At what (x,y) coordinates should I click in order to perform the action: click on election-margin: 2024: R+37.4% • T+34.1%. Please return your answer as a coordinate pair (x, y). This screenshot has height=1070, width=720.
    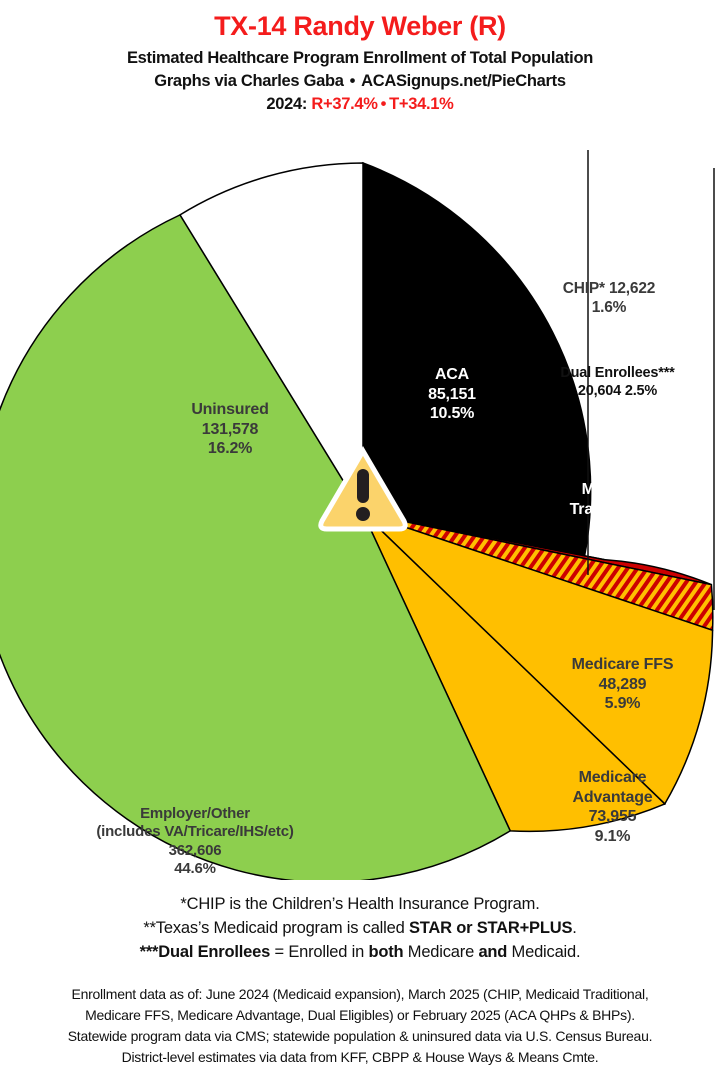
    Looking at the image, I should click on (360, 104).